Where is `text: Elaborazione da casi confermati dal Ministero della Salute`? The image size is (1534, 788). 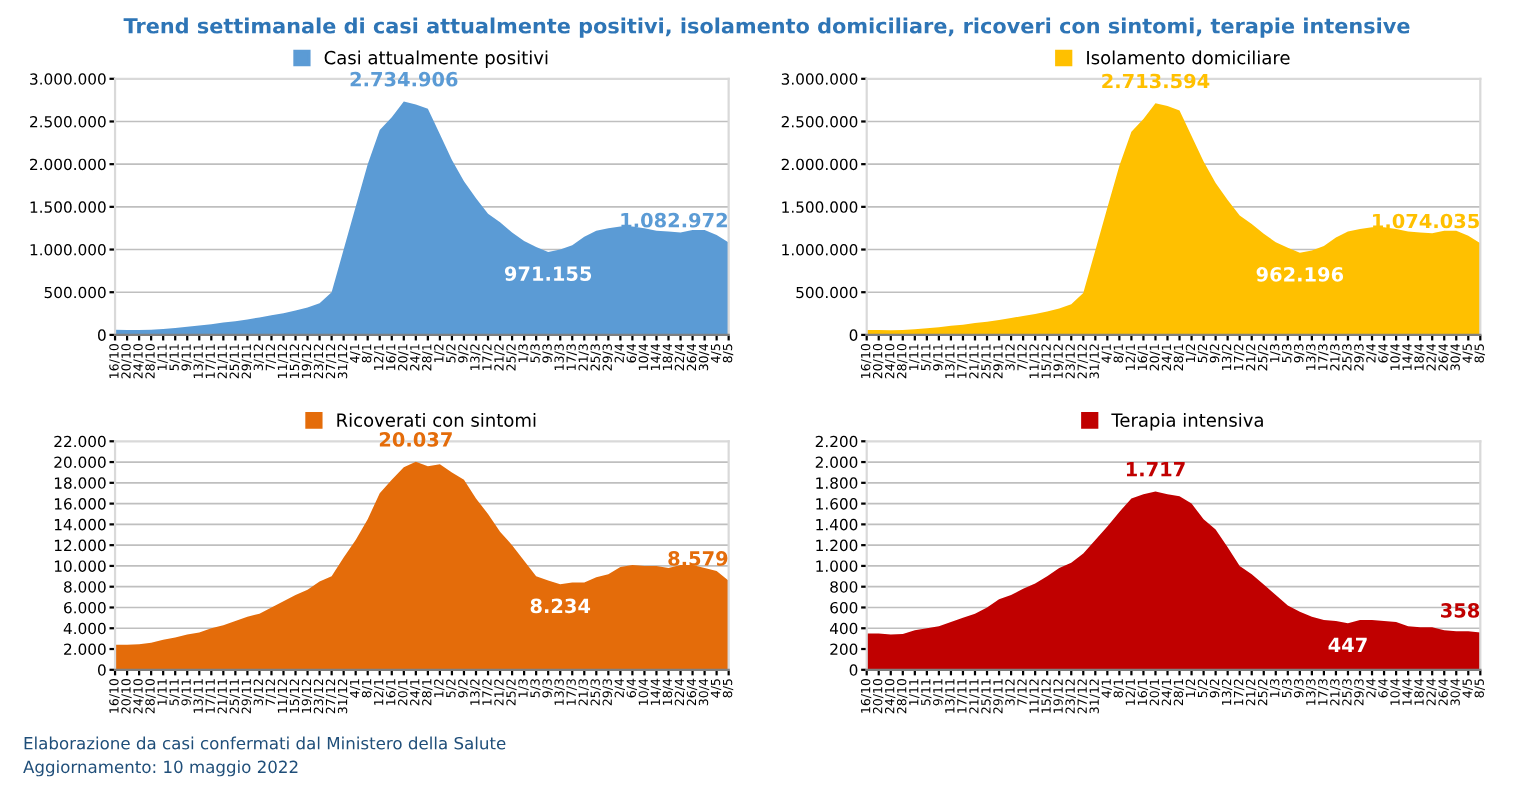
text: Elaborazione da casi confermati dal Ministero della Salute is located at coordinates (265, 743).